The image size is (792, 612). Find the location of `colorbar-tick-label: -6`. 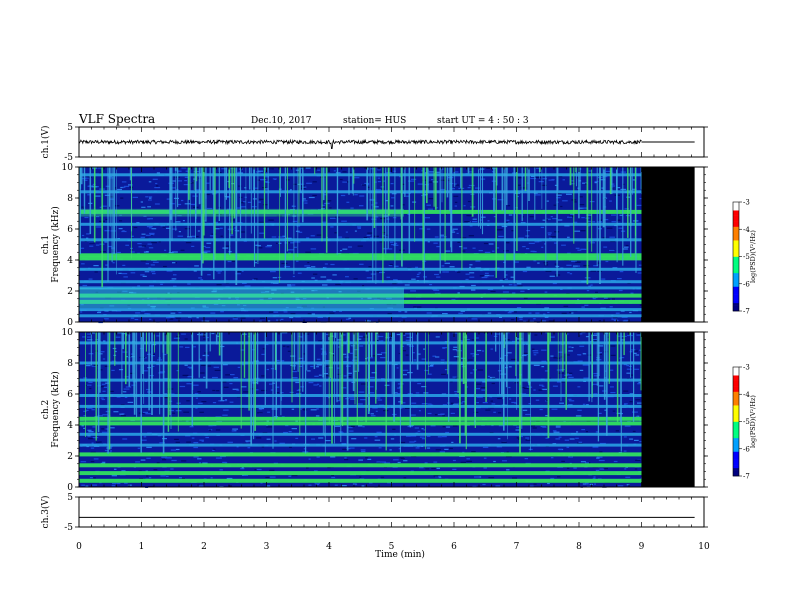

colorbar-tick-label: -6 is located at coordinates (746, 449).